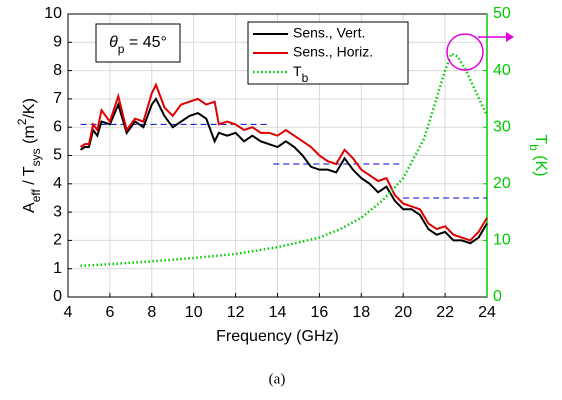  I want to click on annotation-part: p, so click(121, 49).